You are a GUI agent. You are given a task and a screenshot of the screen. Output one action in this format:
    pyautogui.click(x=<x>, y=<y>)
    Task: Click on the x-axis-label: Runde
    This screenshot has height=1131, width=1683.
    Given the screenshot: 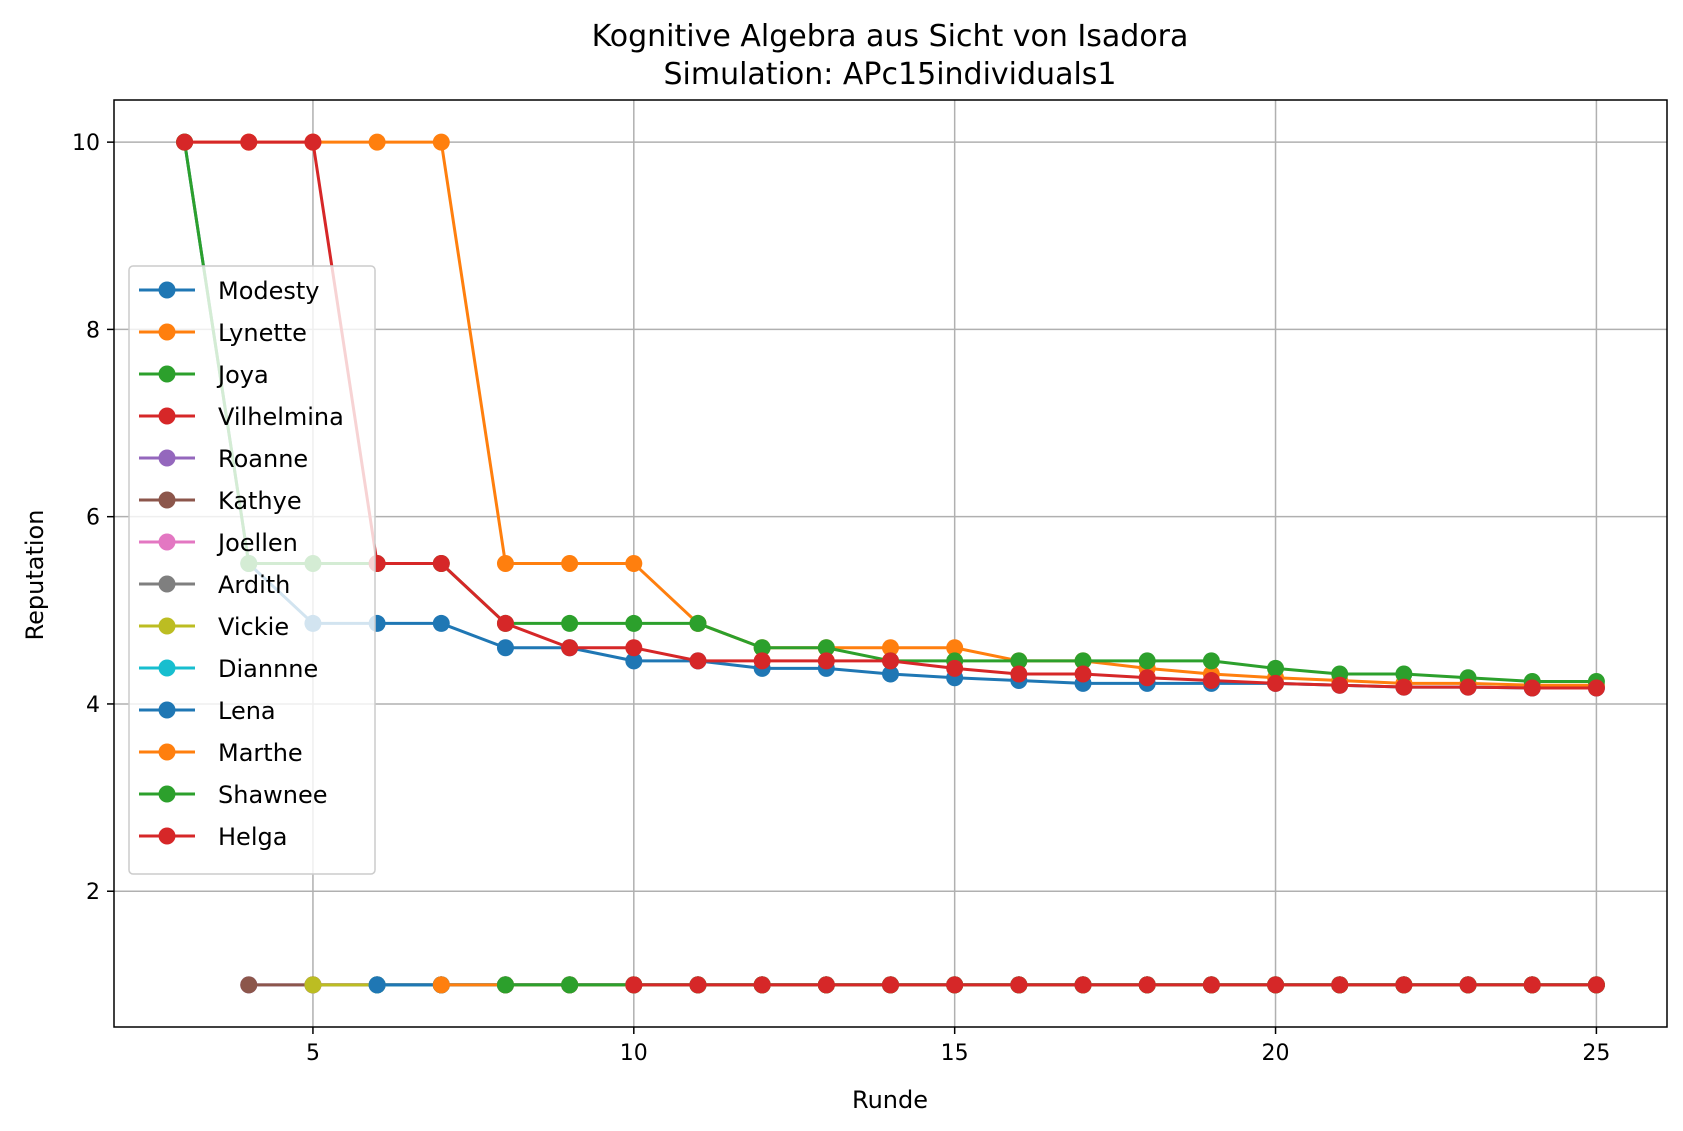 What is the action you would take?
    pyautogui.click(x=890, y=1100)
    